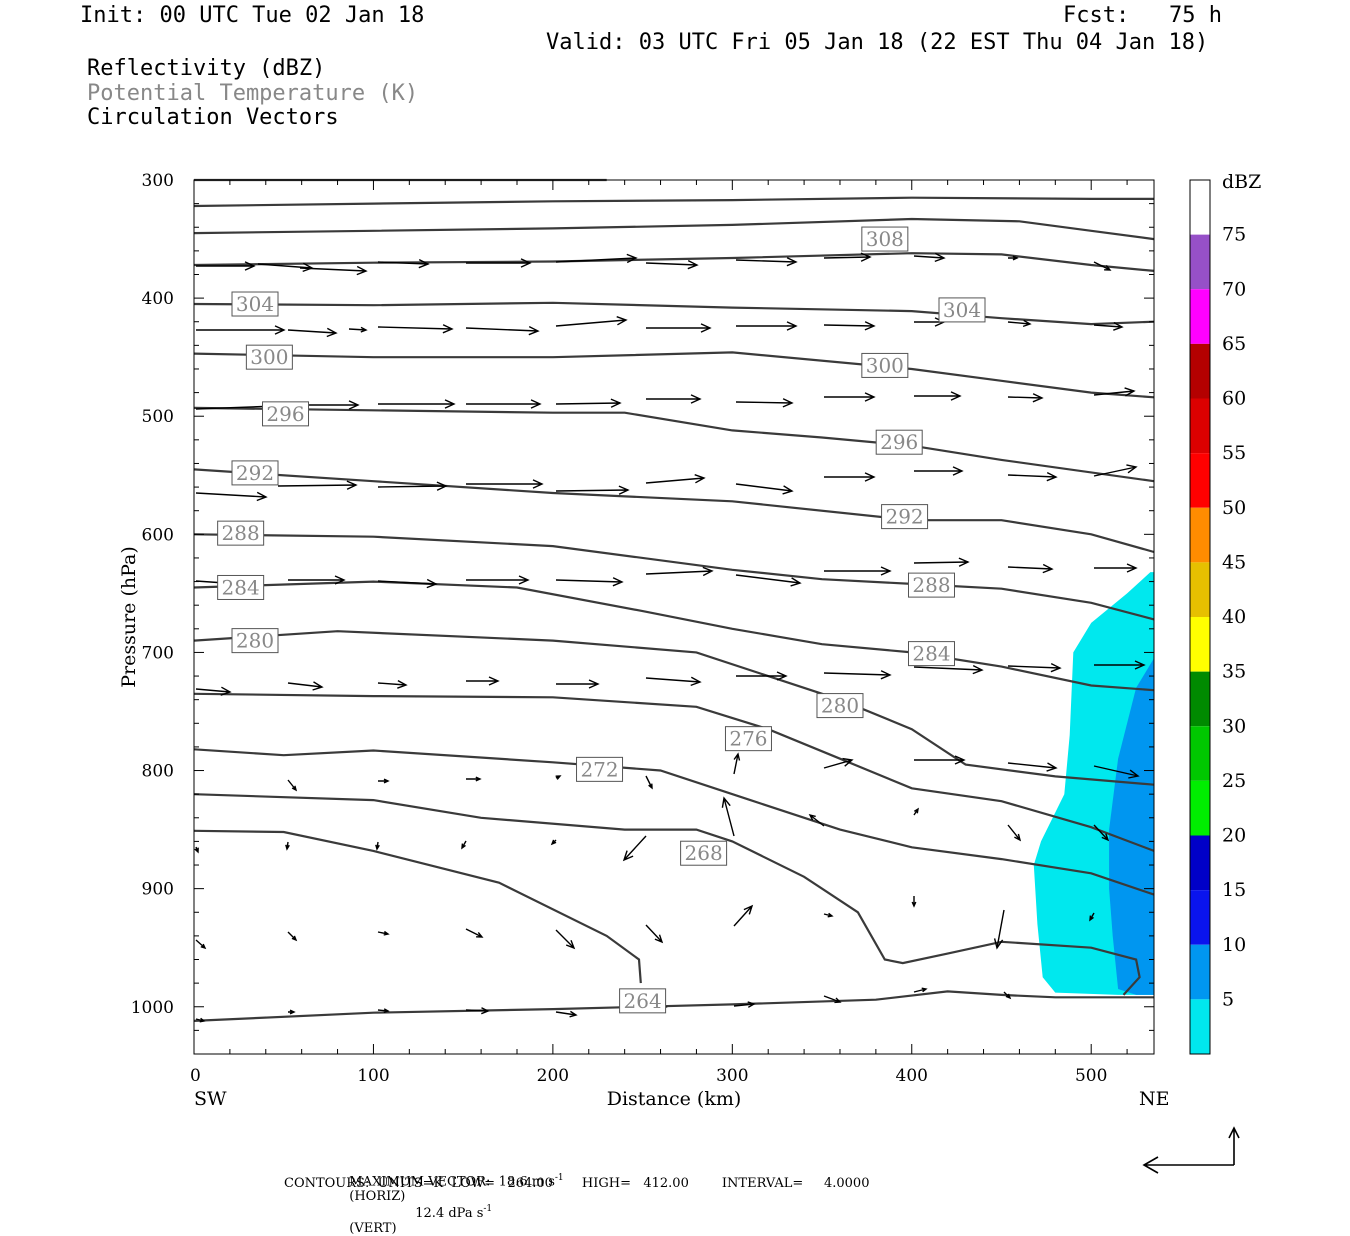 Image resolution: width=1350 pixels, height=1236 pixels. I want to click on max-vector-vert: 12.4 dPa s, so click(449, 1213).